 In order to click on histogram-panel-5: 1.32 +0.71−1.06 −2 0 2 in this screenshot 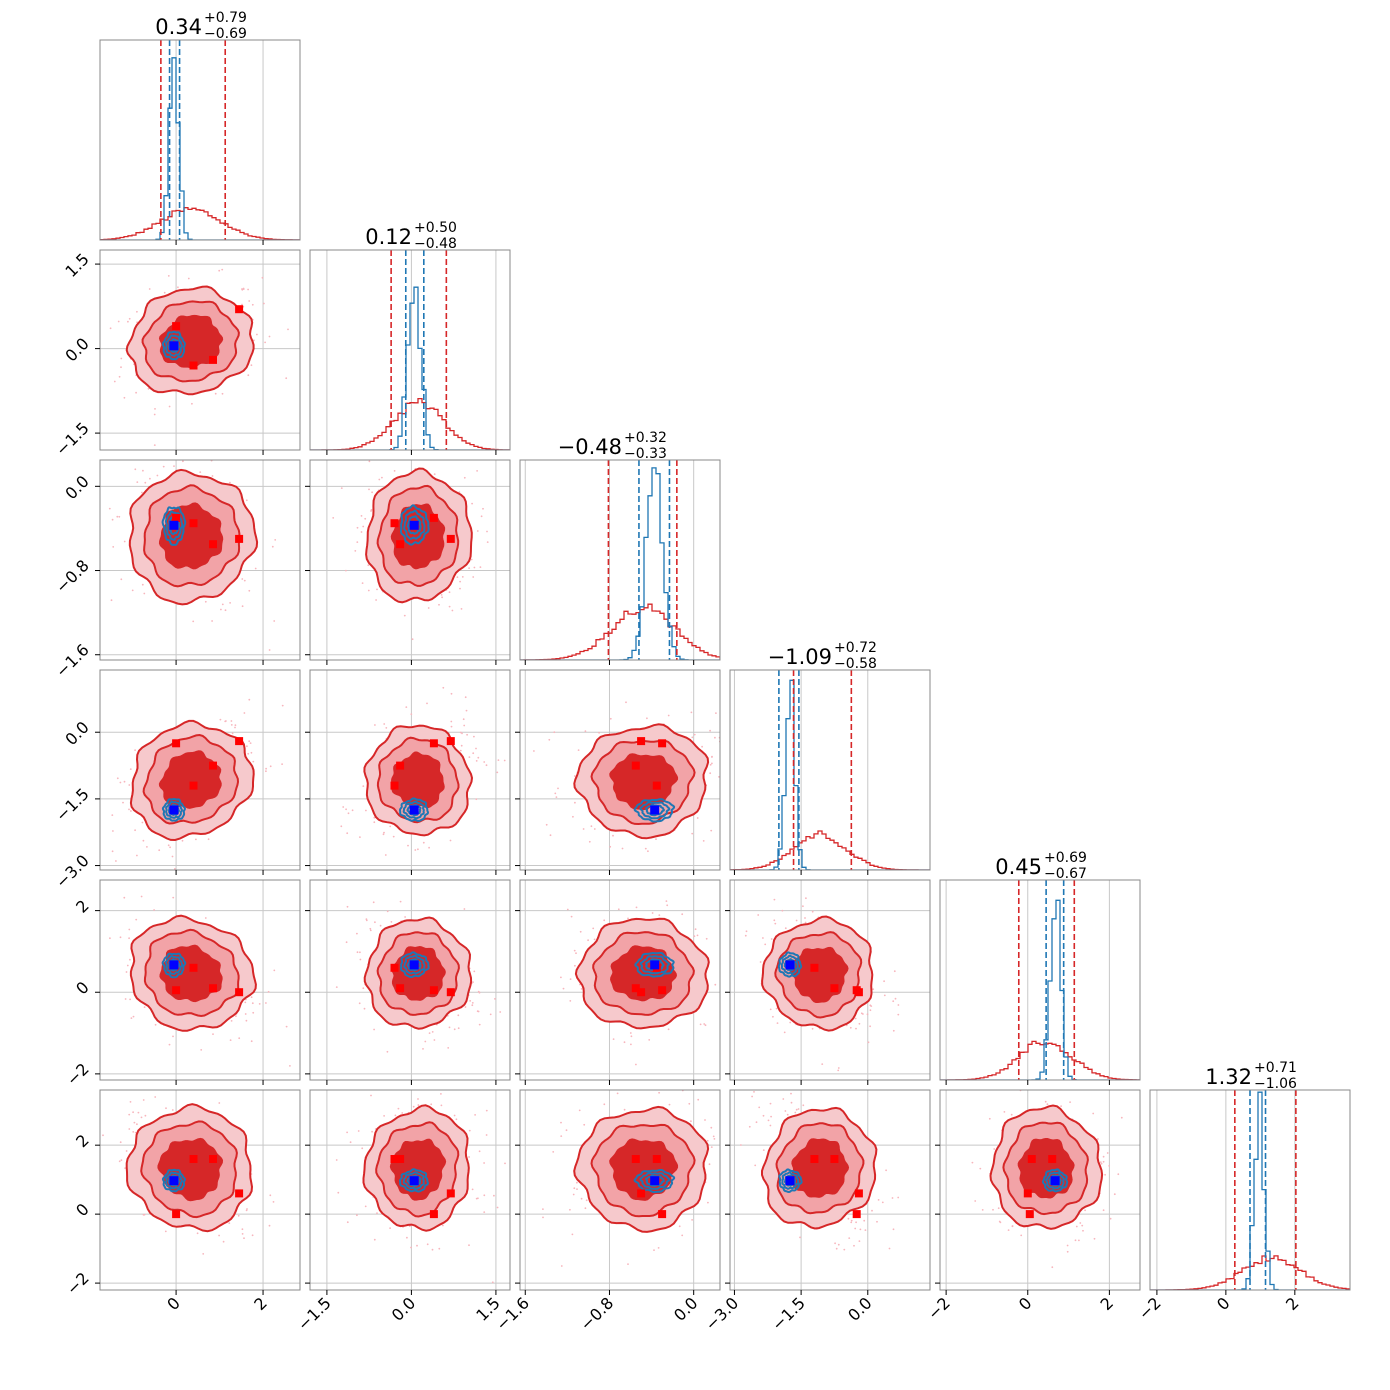, I will do `click(1243, 1192)`.